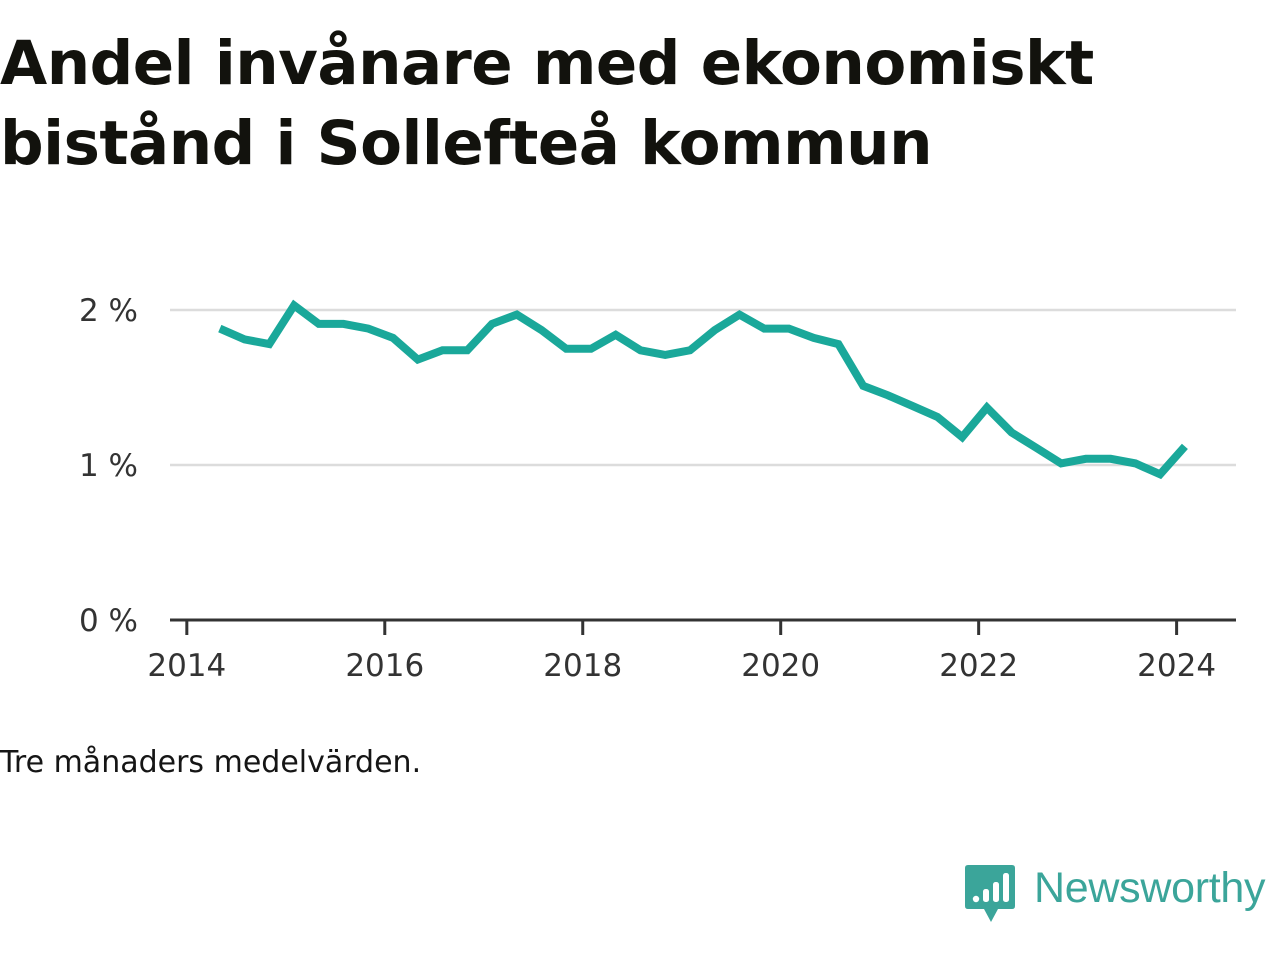 This screenshot has width=1280, height=960. I want to click on bar-chart-bubble-icon, so click(990, 893).